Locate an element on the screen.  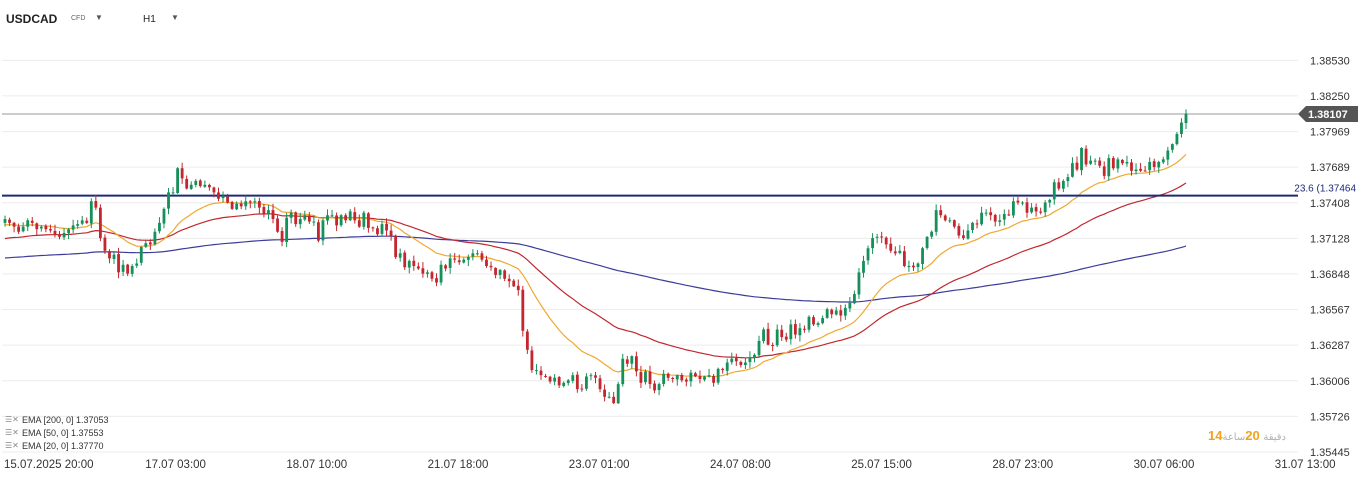
indicator-row-ema-20: ☰✕ EMA [20, 0] 1.37770 is located at coordinates (57, 445).